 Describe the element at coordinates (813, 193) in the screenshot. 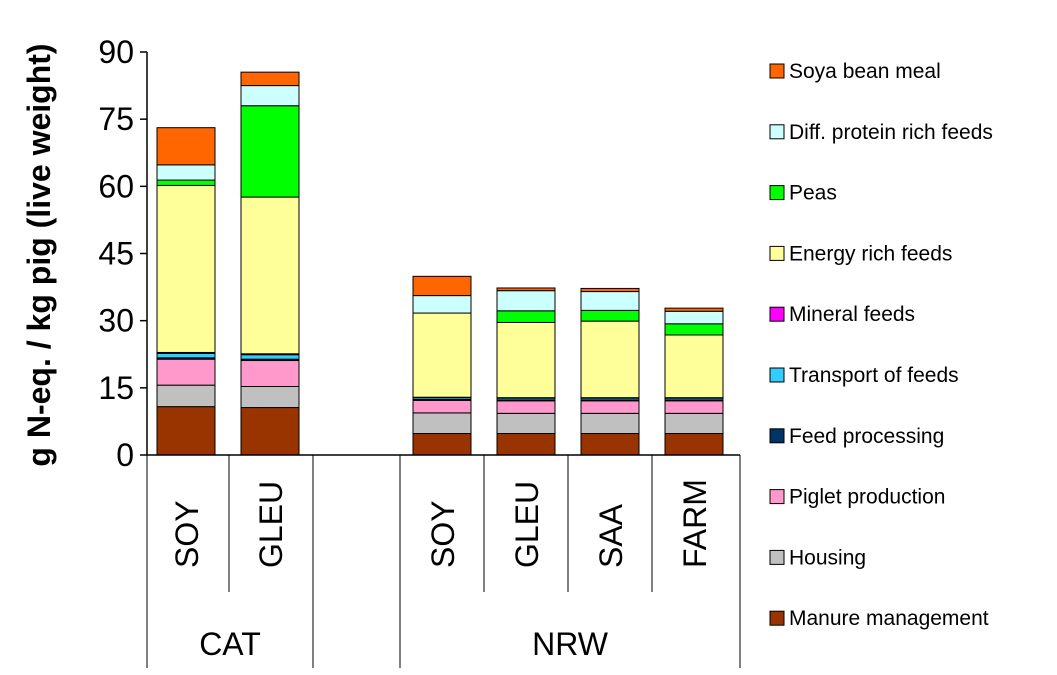

I see `legend-label: Peas` at that location.